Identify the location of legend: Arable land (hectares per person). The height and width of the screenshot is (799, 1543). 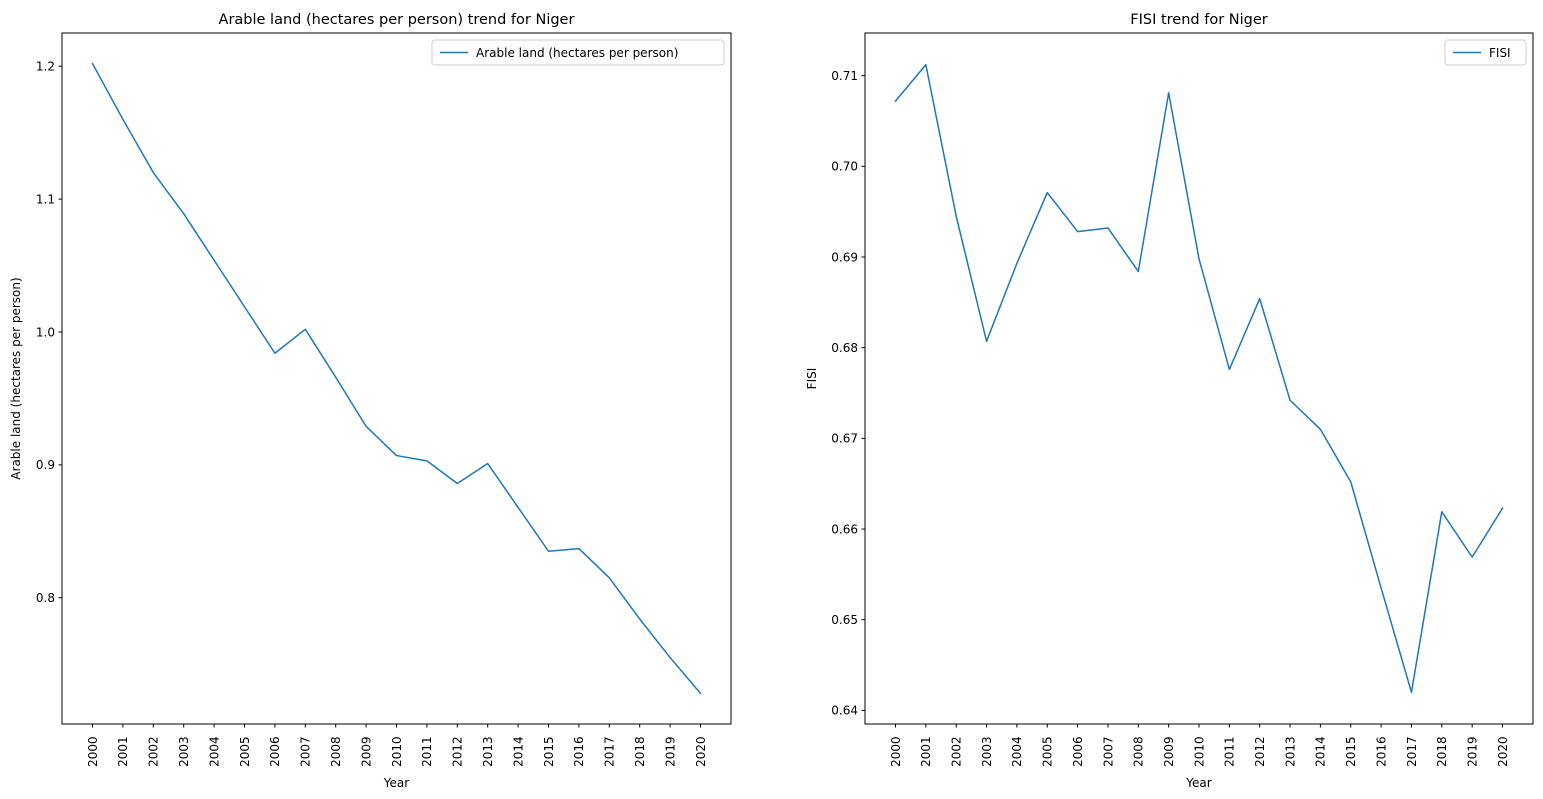
(578, 52).